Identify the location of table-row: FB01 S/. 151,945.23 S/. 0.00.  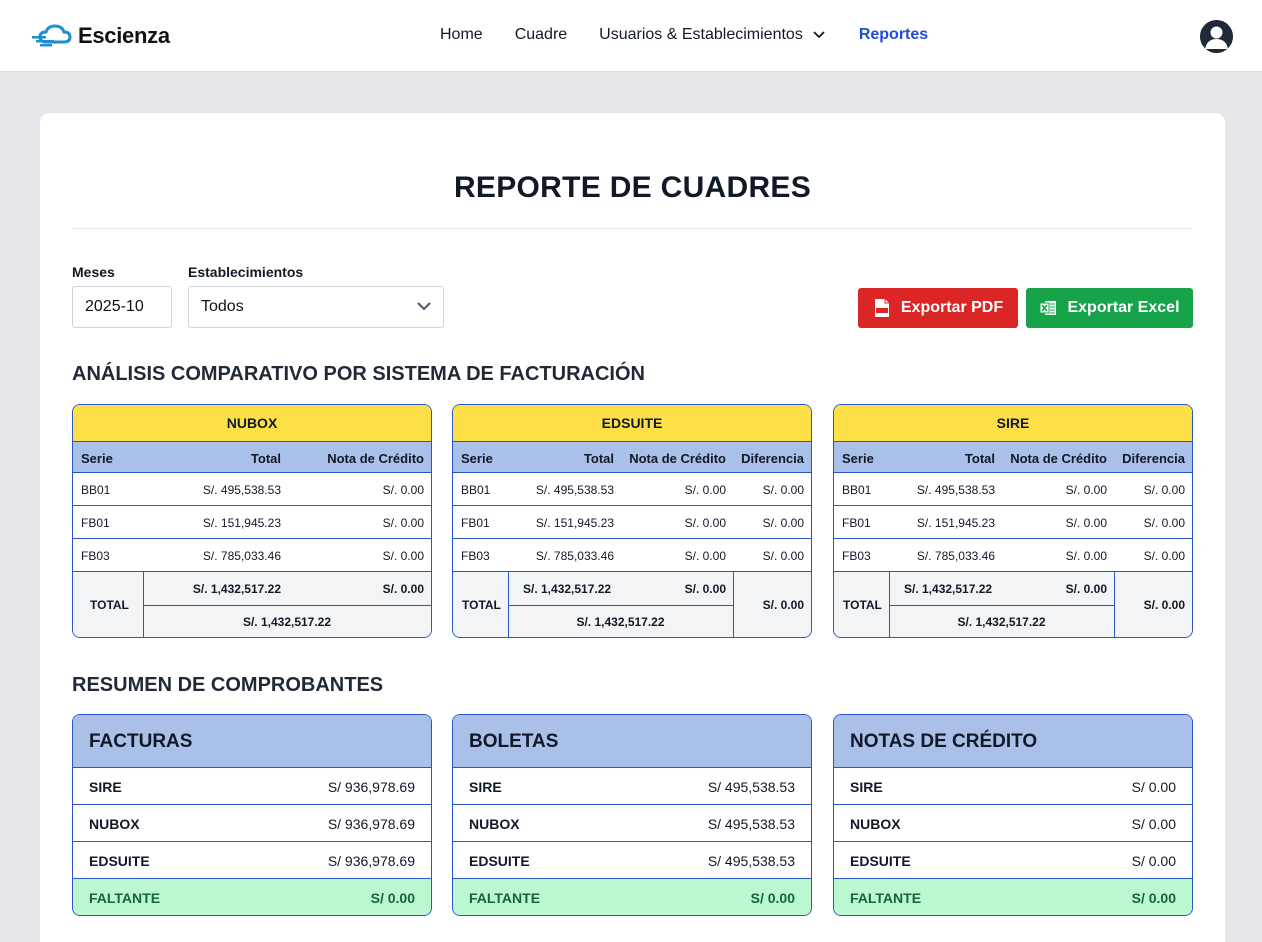
(252, 522).